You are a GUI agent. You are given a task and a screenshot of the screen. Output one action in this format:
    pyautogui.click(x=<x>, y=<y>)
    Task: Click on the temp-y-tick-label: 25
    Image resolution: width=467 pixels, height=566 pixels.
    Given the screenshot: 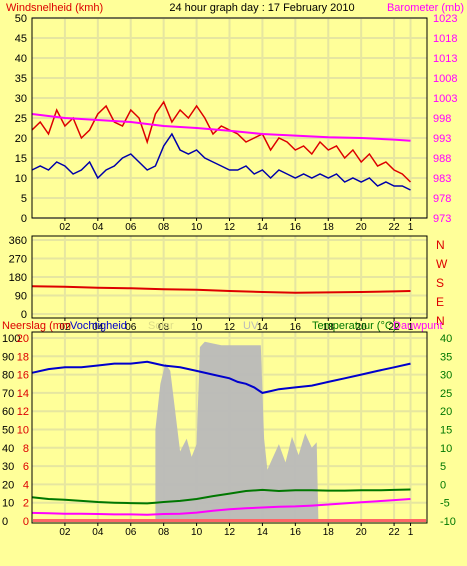 What is the action you would take?
    pyautogui.click(x=446, y=394)
    